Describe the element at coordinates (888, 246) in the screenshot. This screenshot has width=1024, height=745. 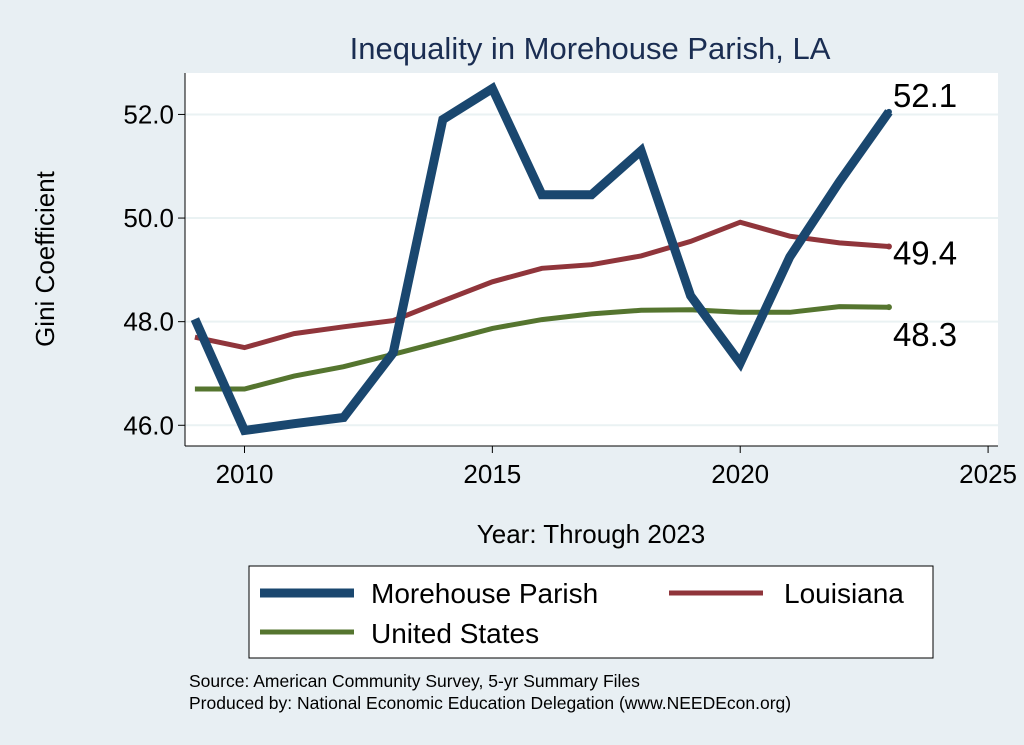
I see `endpoint-marker-louisiana` at that location.